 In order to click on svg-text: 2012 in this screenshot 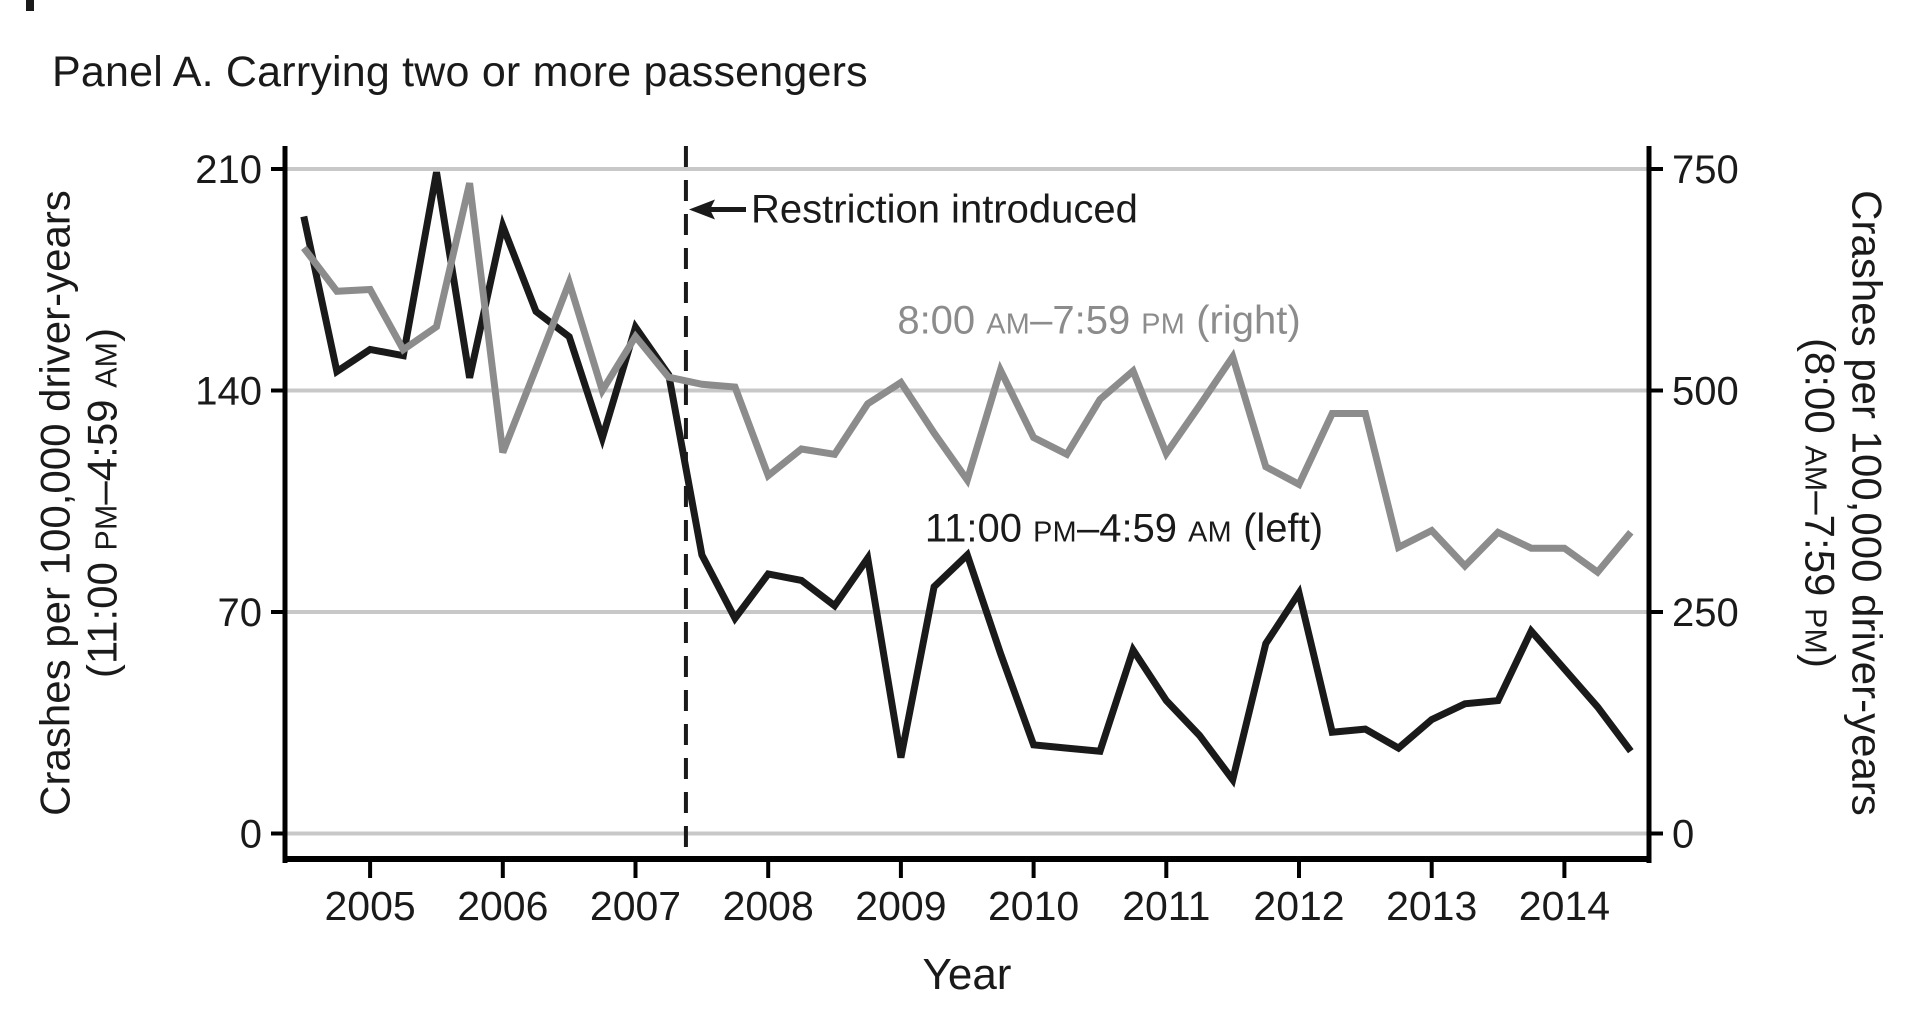, I will do `click(1298, 906)`.